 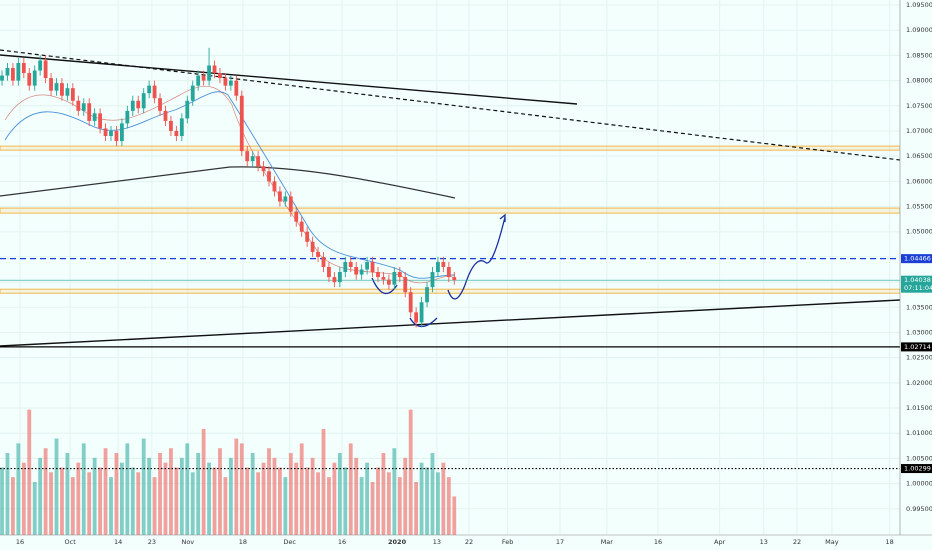 I want to click on y-tick-label: 1.07000, so click(x=919, y=131).